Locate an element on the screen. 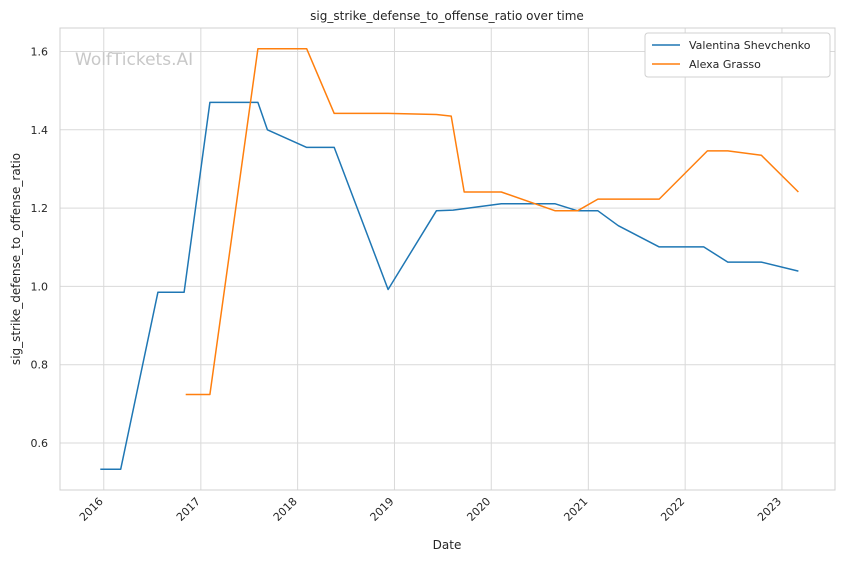 Image resolution: width=844 pixels, height=561 pixels. legend-box is located at coordinates (737, 55).